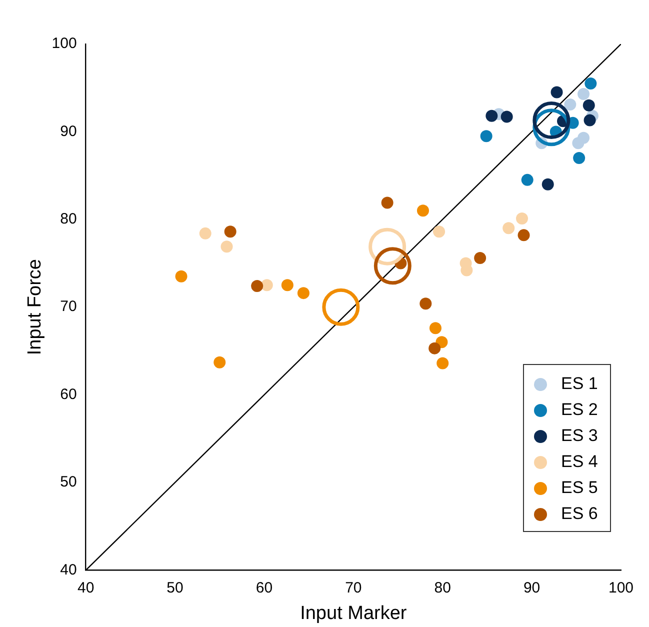 This screenshot has height=627, width=649. I want to click on legend-label: ES 3, so click(579, 436).